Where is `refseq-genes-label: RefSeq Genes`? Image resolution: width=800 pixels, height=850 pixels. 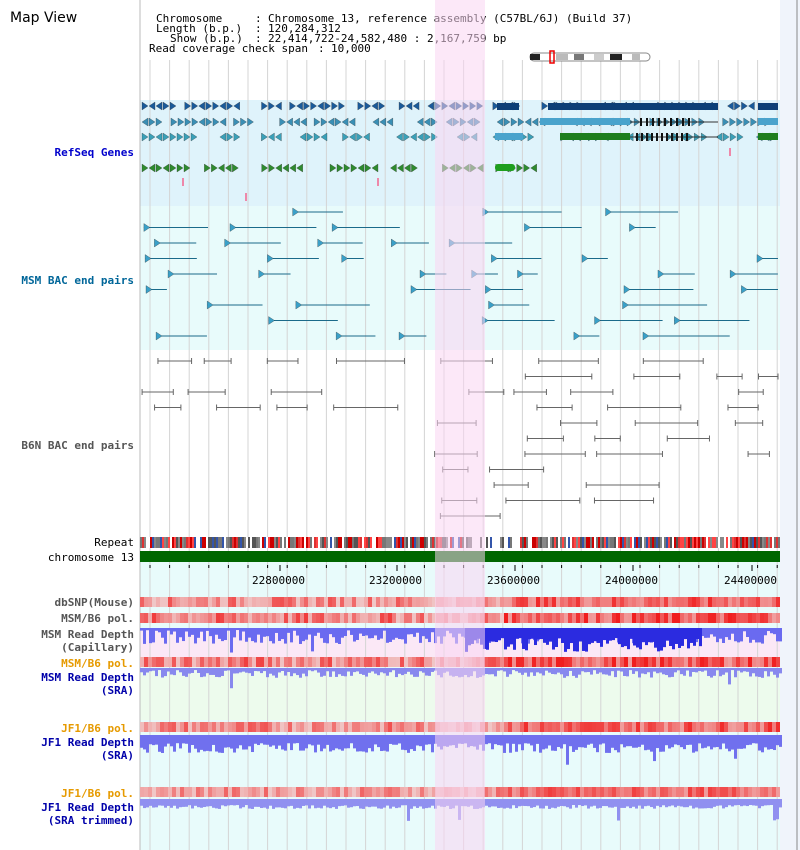 refseq-genes-label: RefSeq Genes is located at coordinates (94, 152).